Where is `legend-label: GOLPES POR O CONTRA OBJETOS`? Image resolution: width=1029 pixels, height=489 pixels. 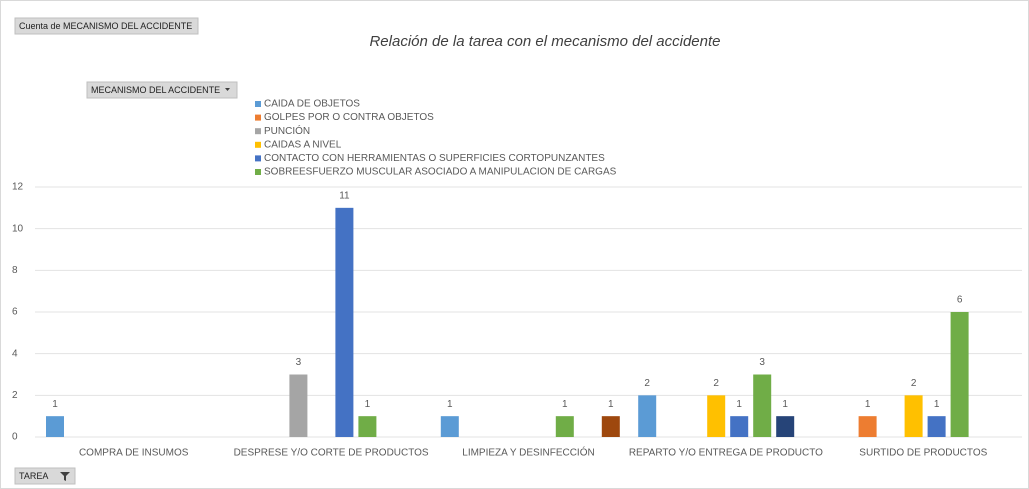 legend-label: GOLPES POR O CONTRA OBJETOS is located at coordinates (349, 117).